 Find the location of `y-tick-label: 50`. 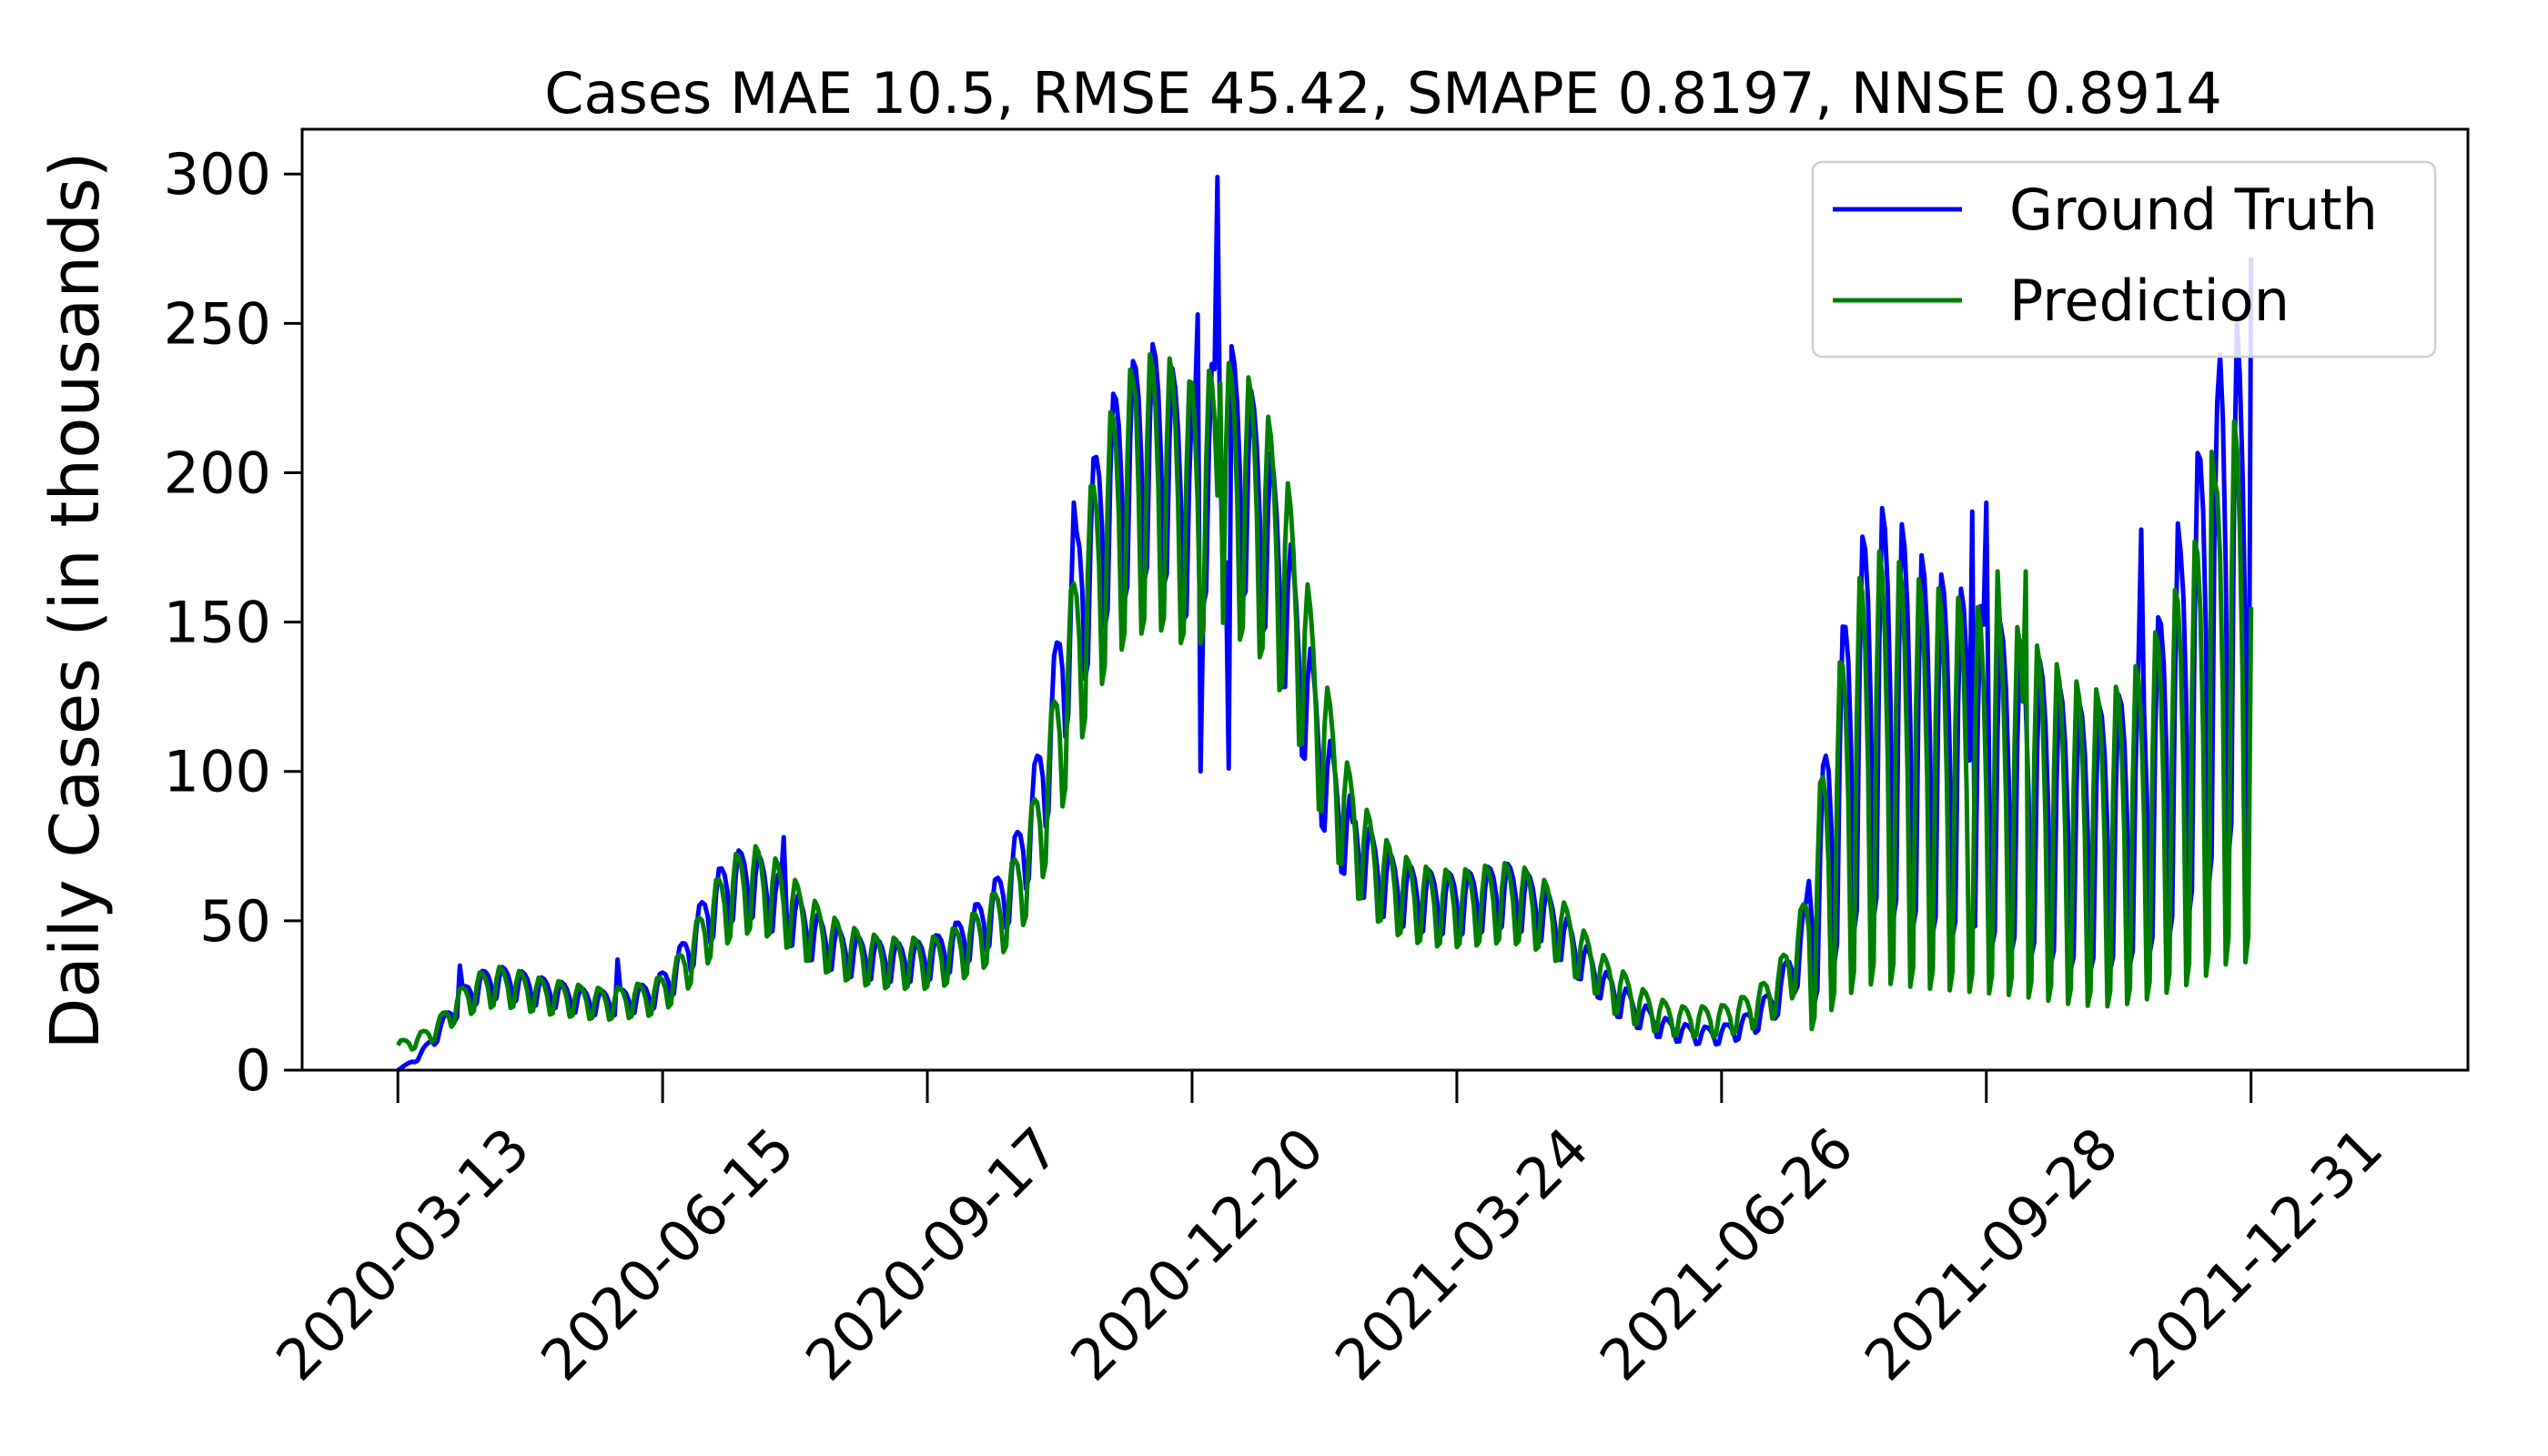

y-tick-label: 50 is located at coordinates (235, 922).